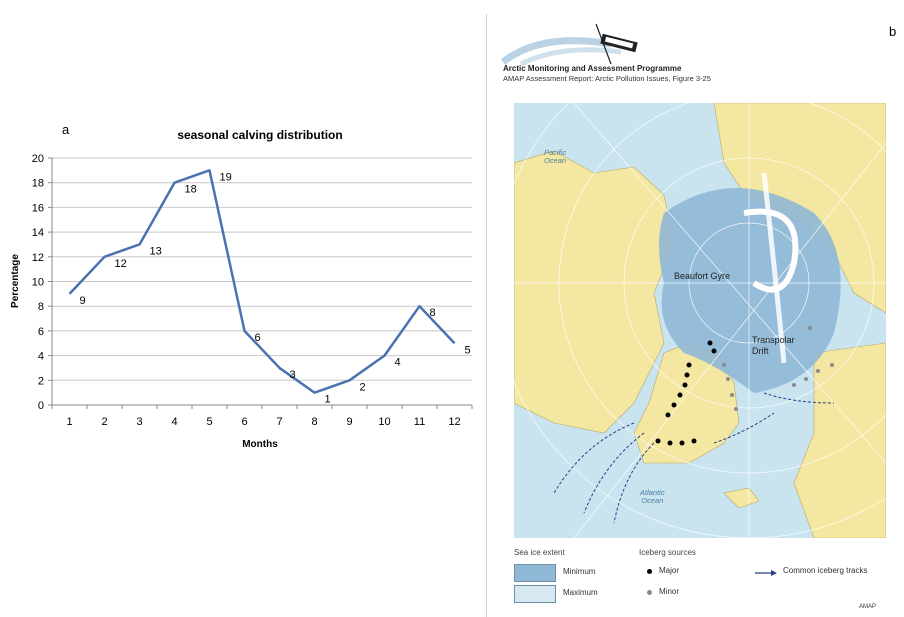  What do you see at coordinates (258, 338) in the screenshot?
I see `data-label: 6` at bounding box center [258, 338].